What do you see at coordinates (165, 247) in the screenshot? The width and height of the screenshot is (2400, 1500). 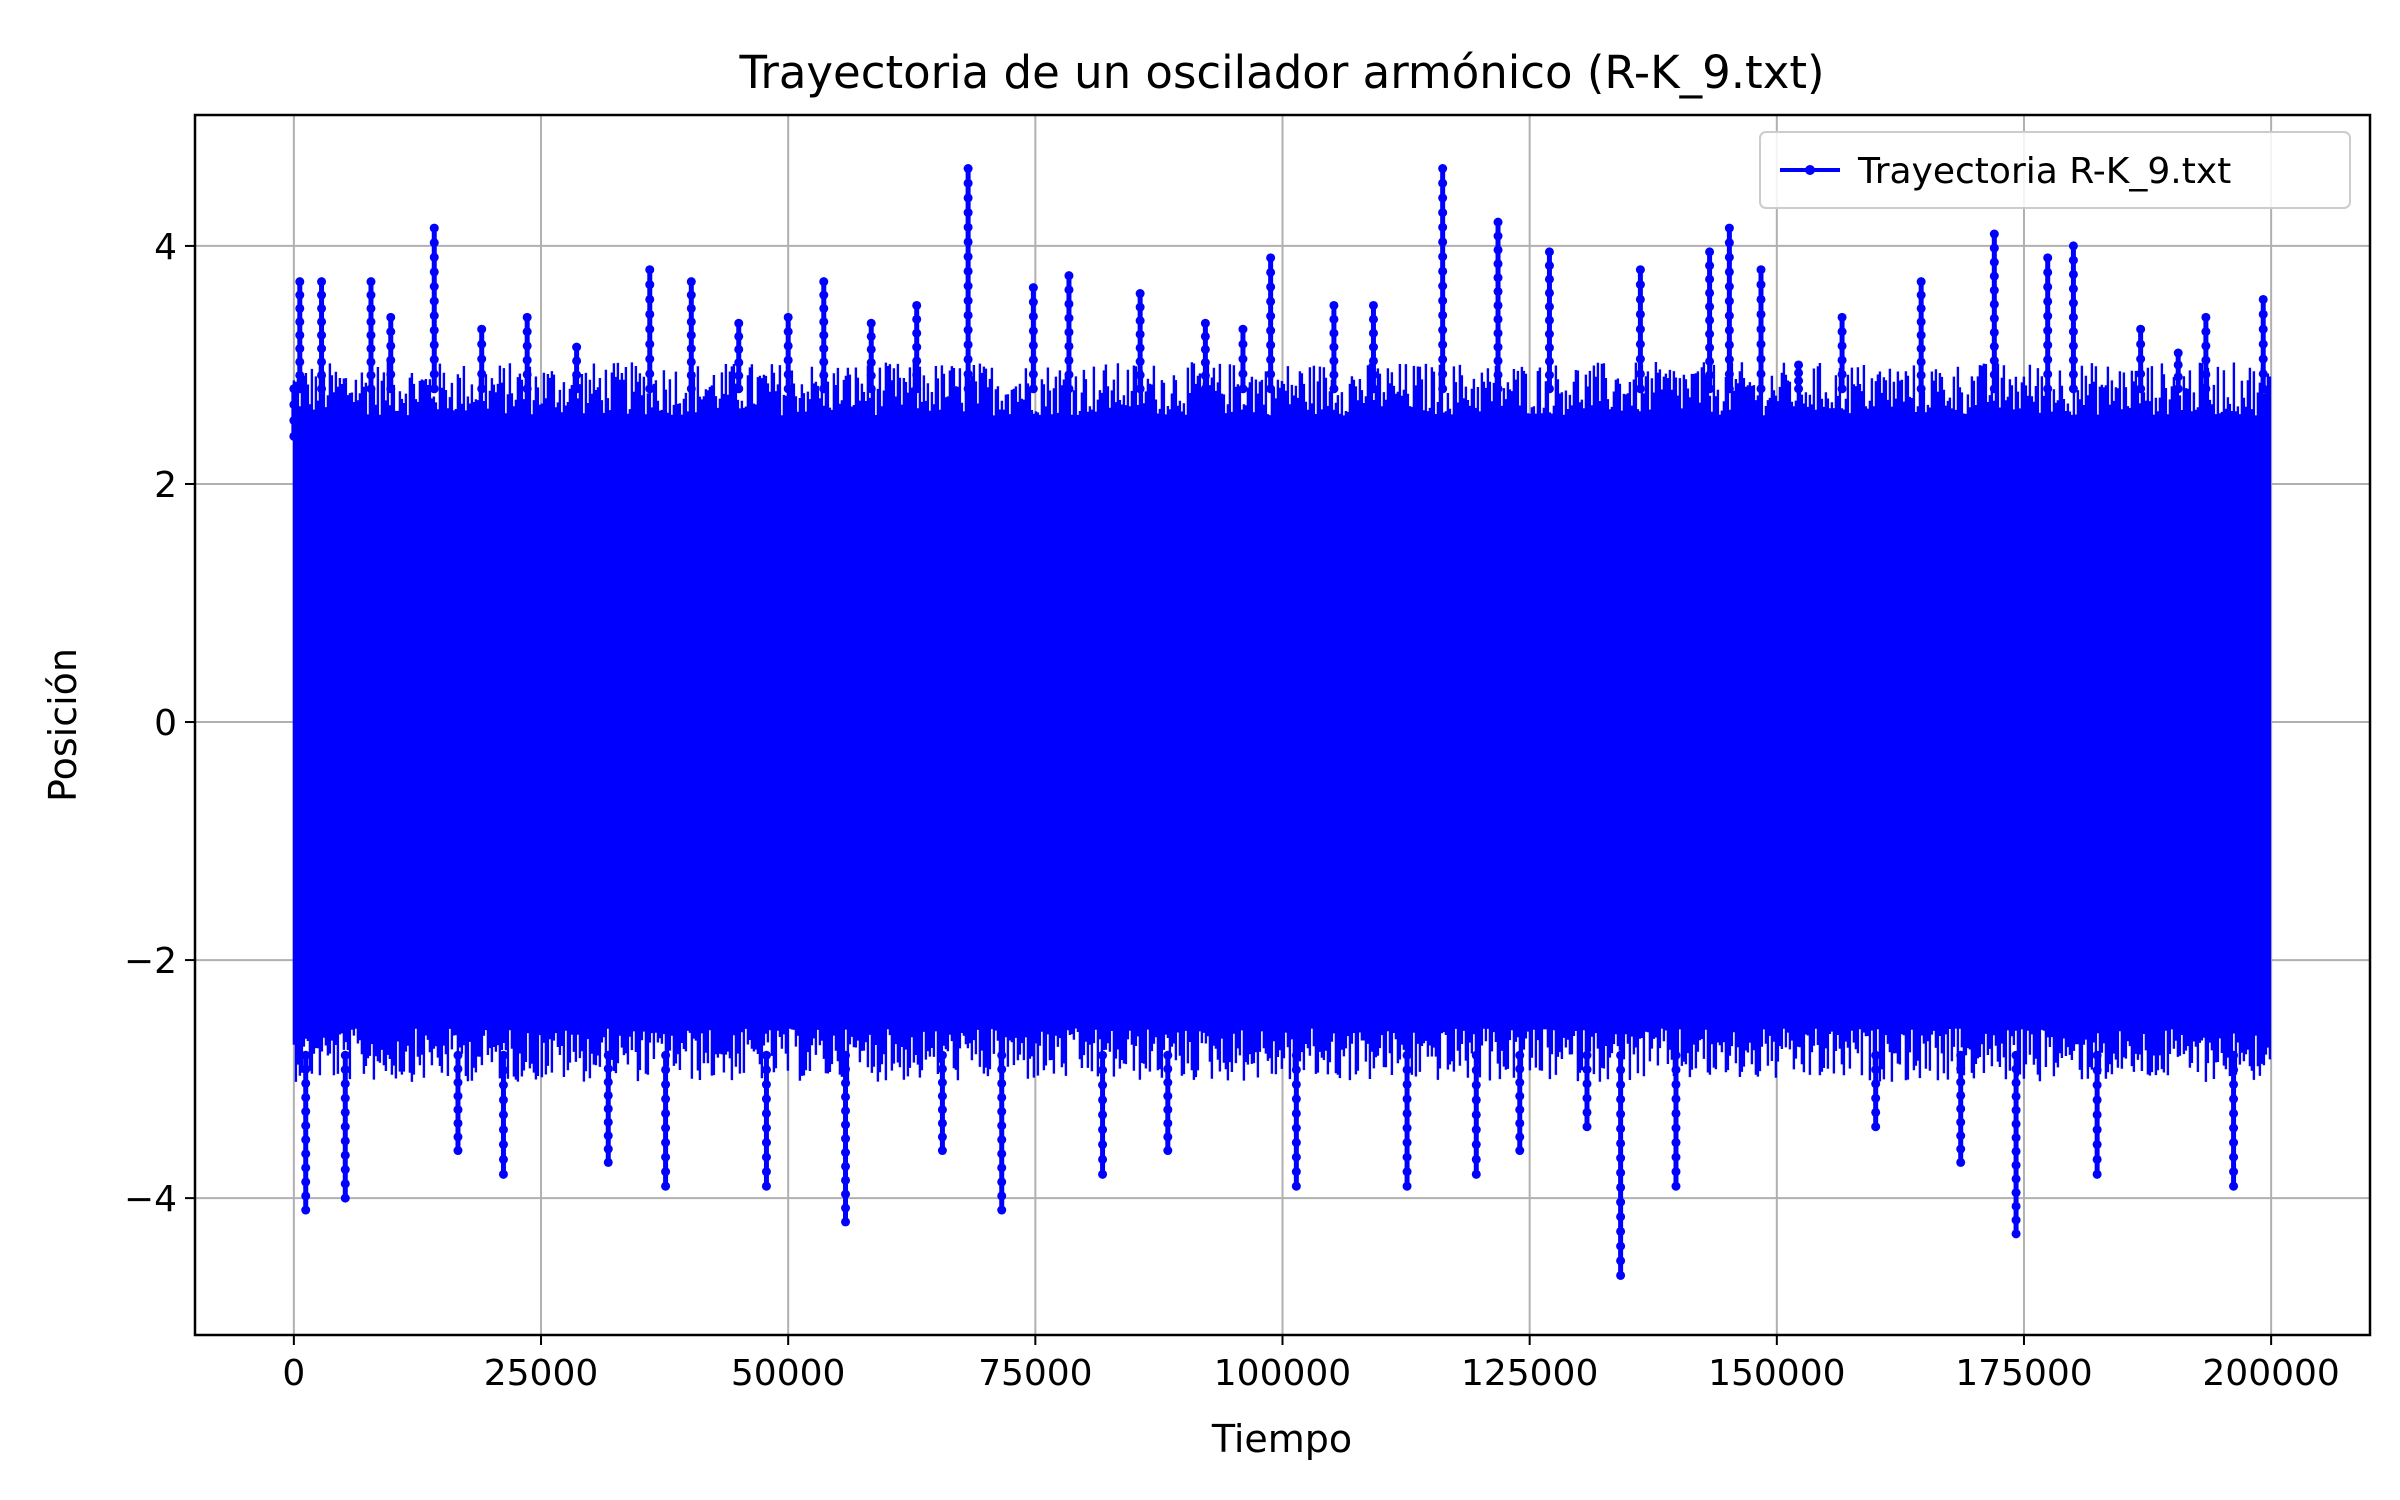 I see `y-tick-label: 4` at bounding box center [165, 247].